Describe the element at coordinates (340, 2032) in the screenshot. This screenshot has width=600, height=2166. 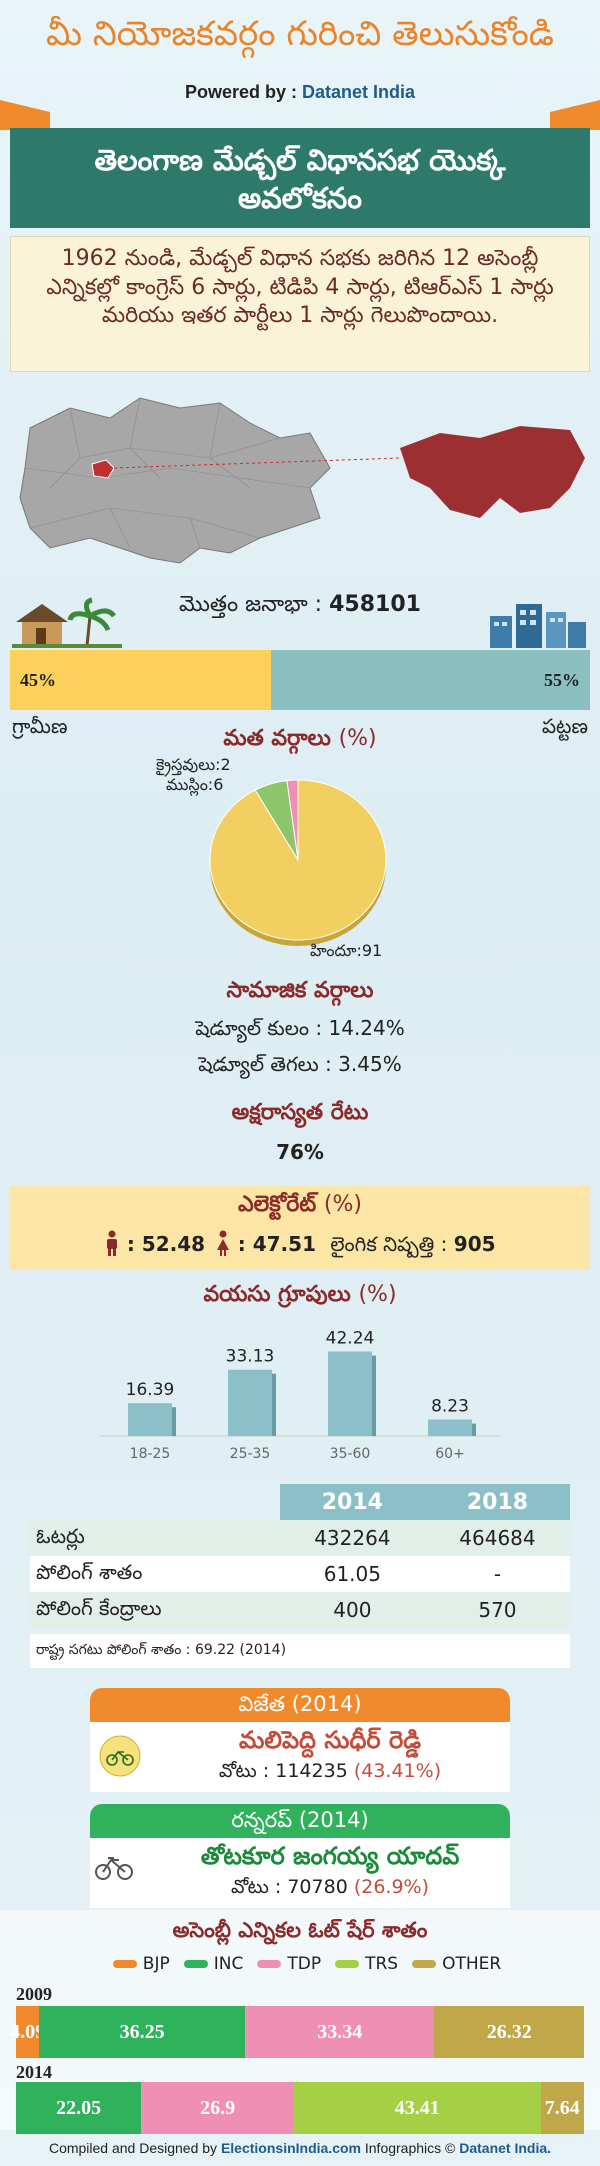
I see `vote-share-segment: 33.34` at that location.